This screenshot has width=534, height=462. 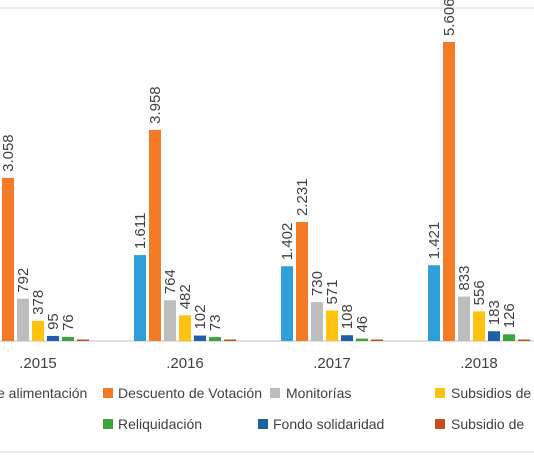 I want to click on category-label: .2017, so click(x=332, y=363).